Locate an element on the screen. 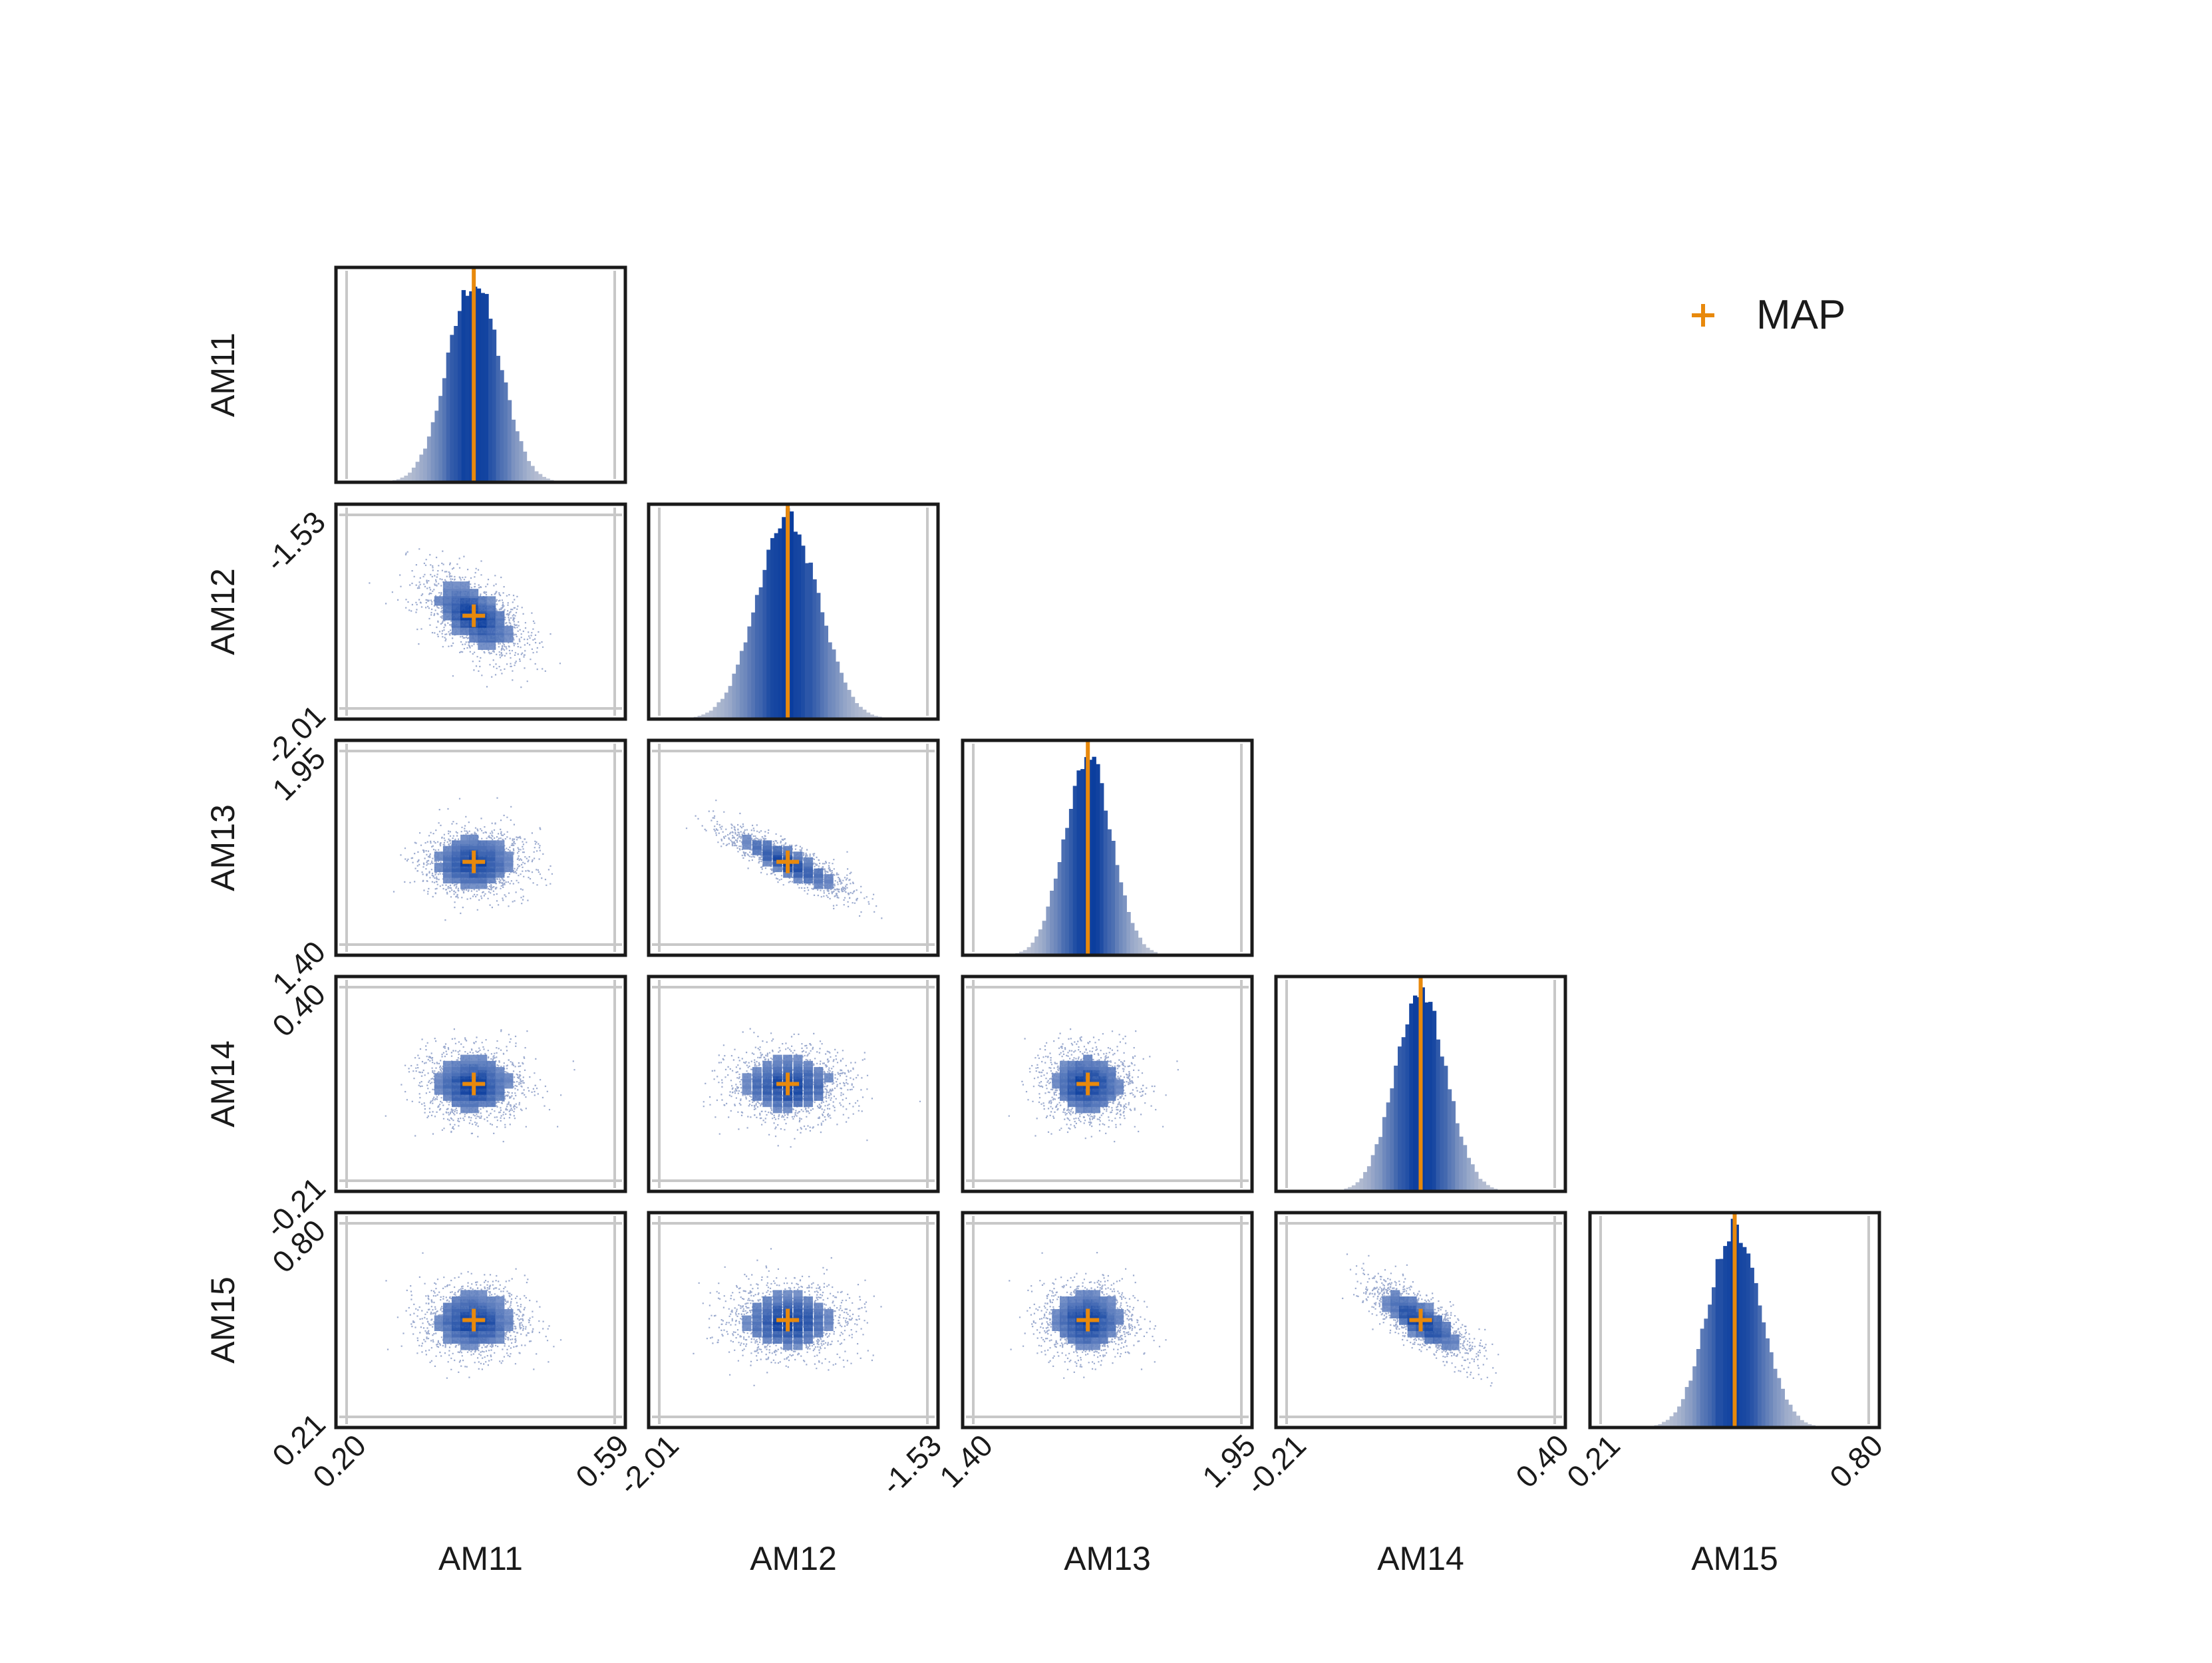 The height and width of the screenshot is (1663, 2212). legend: MAP is located at coordinates (1769, 315).